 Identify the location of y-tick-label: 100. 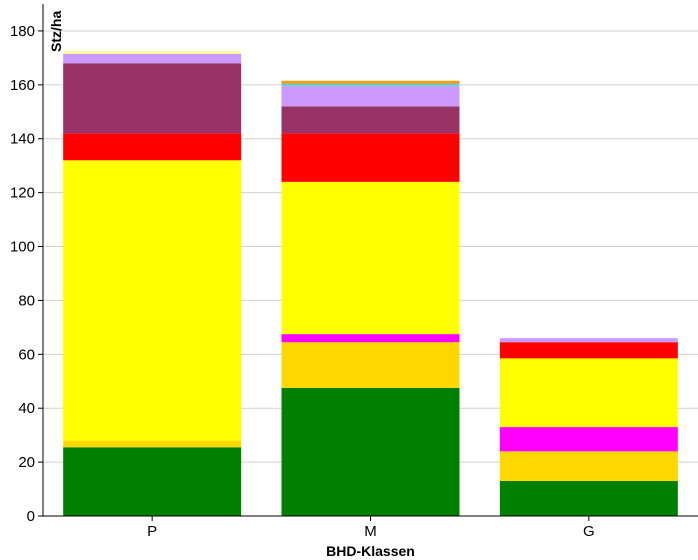
(22, 247).